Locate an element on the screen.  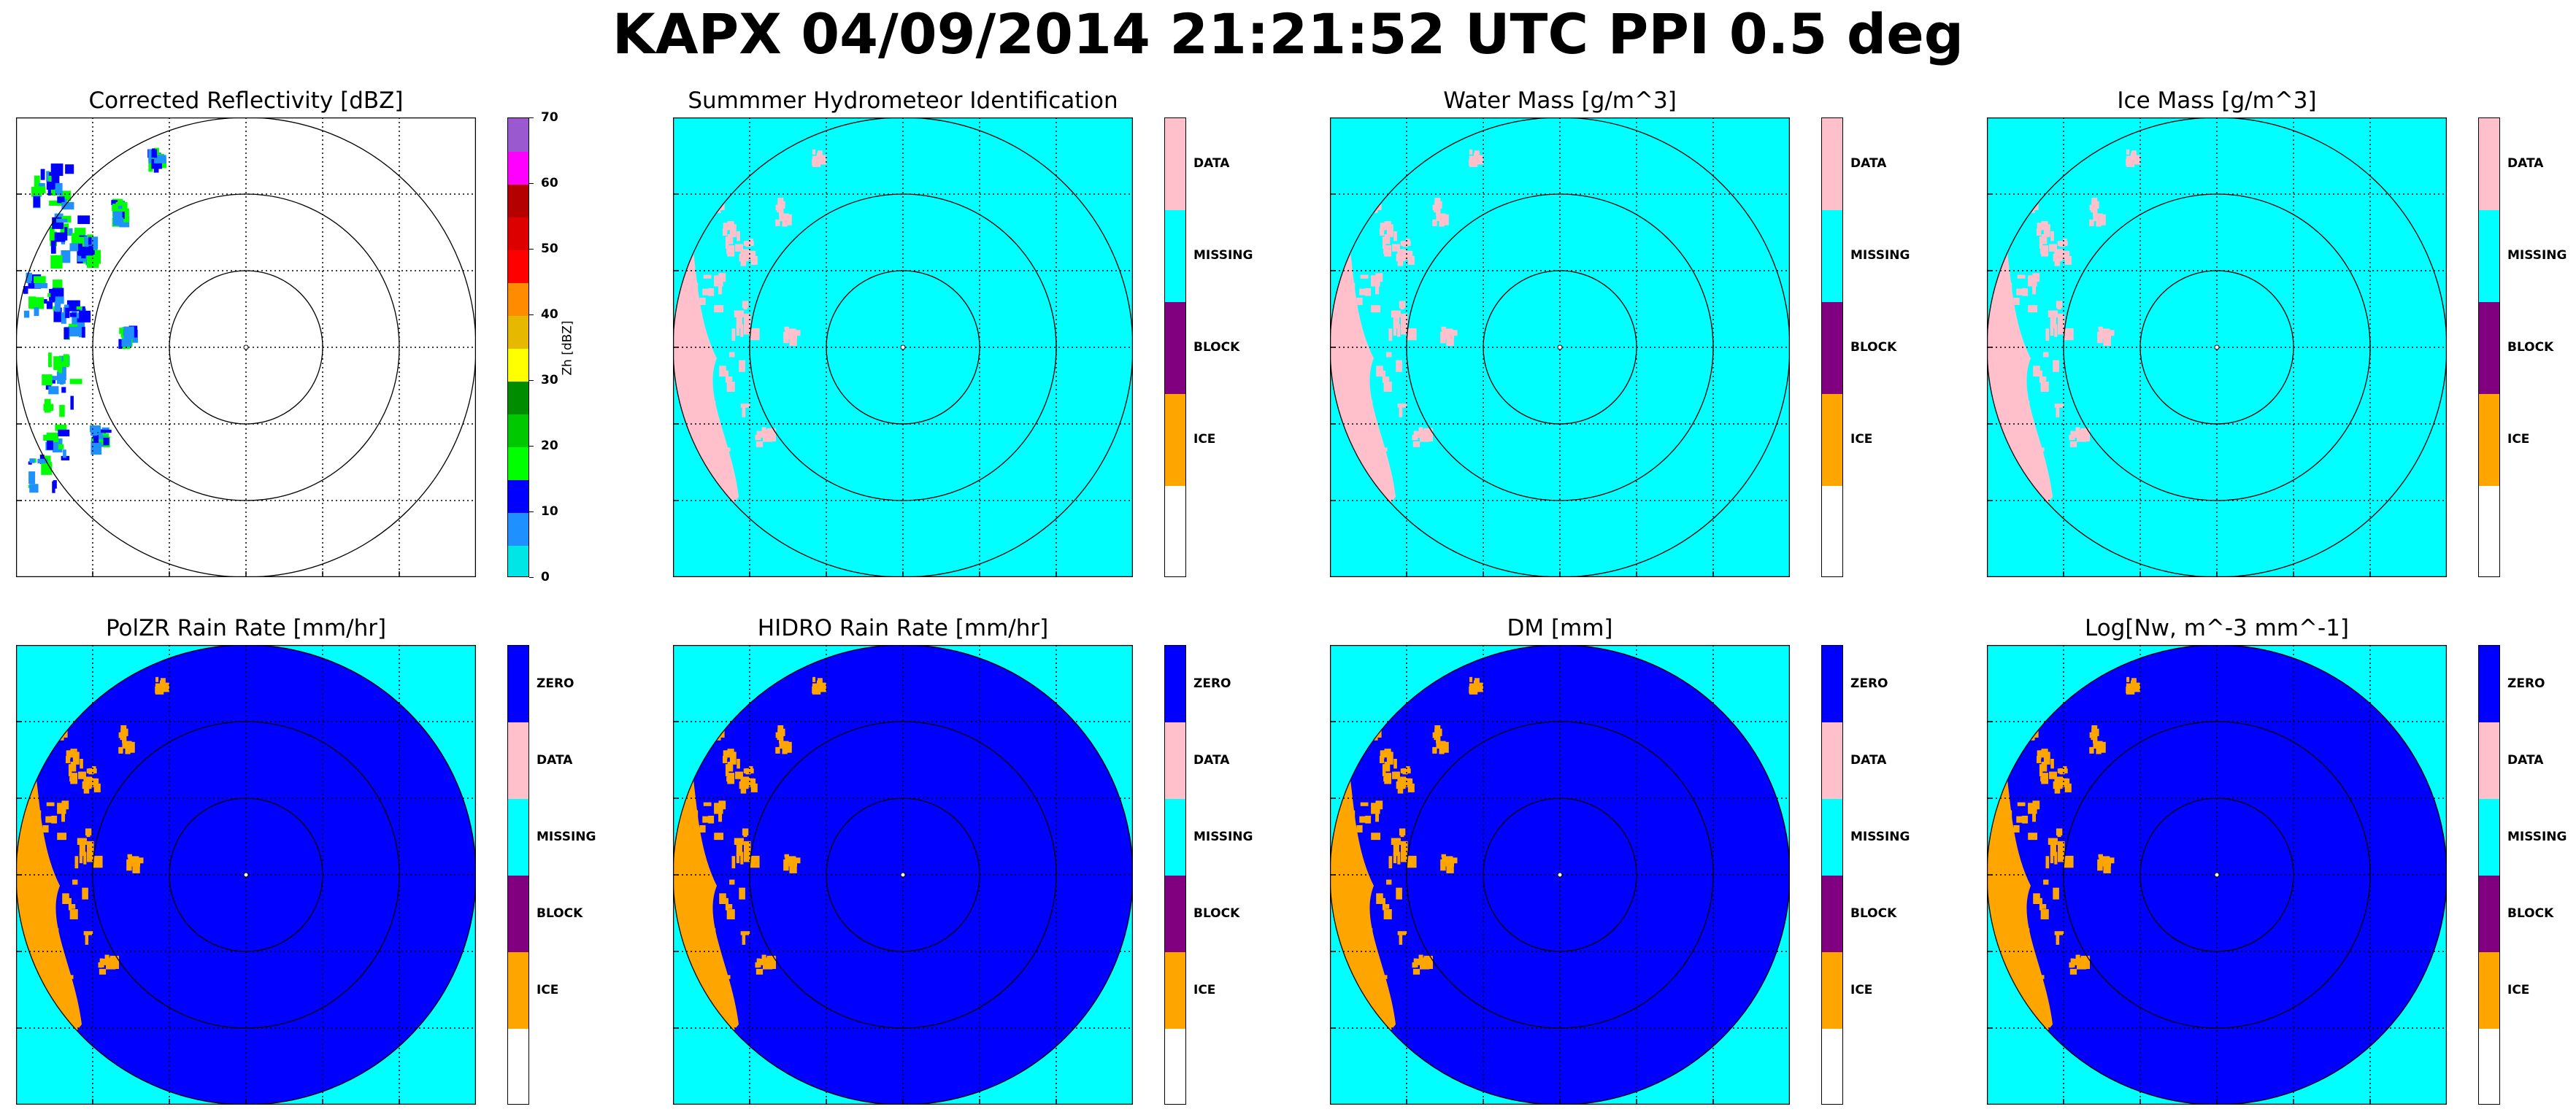
range-ring is located at coordinates (2216, 347).